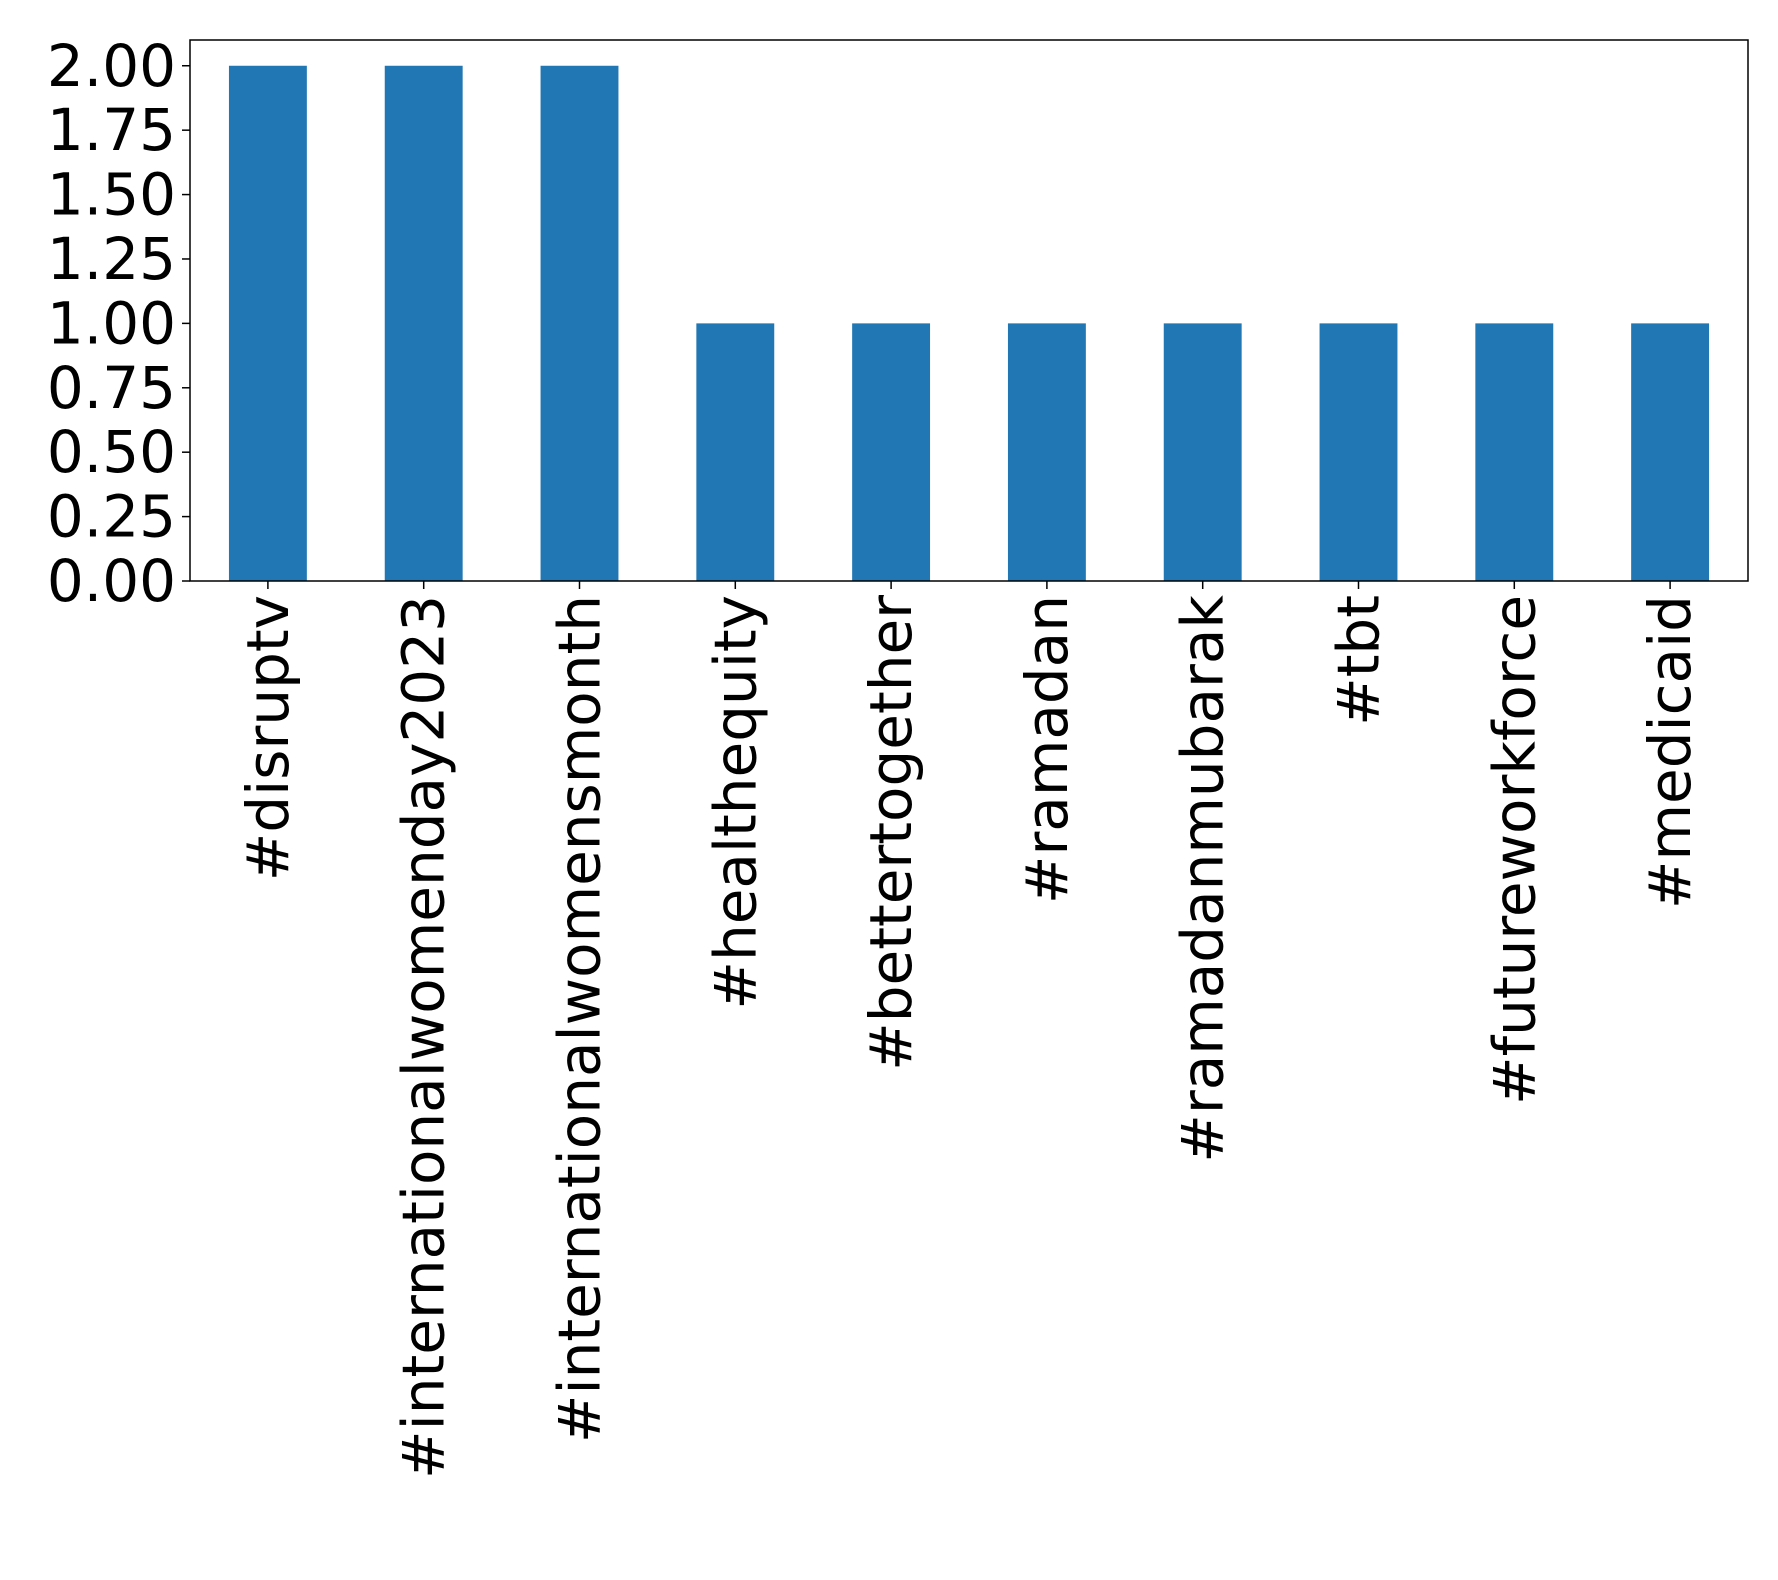 This screenshot has height=1580, width=1778. Describe the element at coordinates (1047, 749) in the screenshot. I see `x-tick-label-5: #ramadan` at that location.